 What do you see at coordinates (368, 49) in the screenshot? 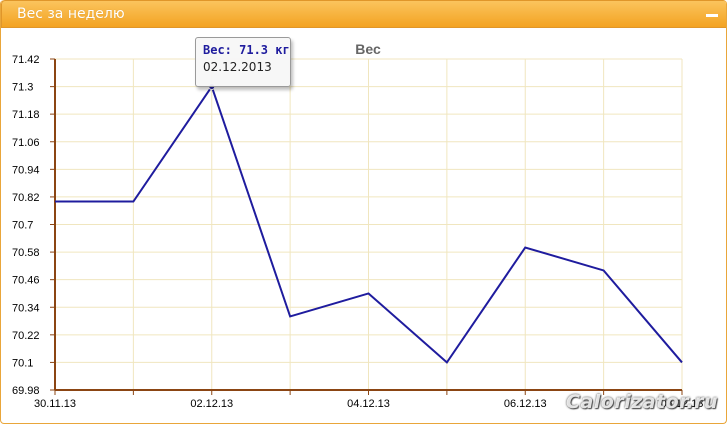
I see `chart-title: Вес` at bounding box center [368, 49].